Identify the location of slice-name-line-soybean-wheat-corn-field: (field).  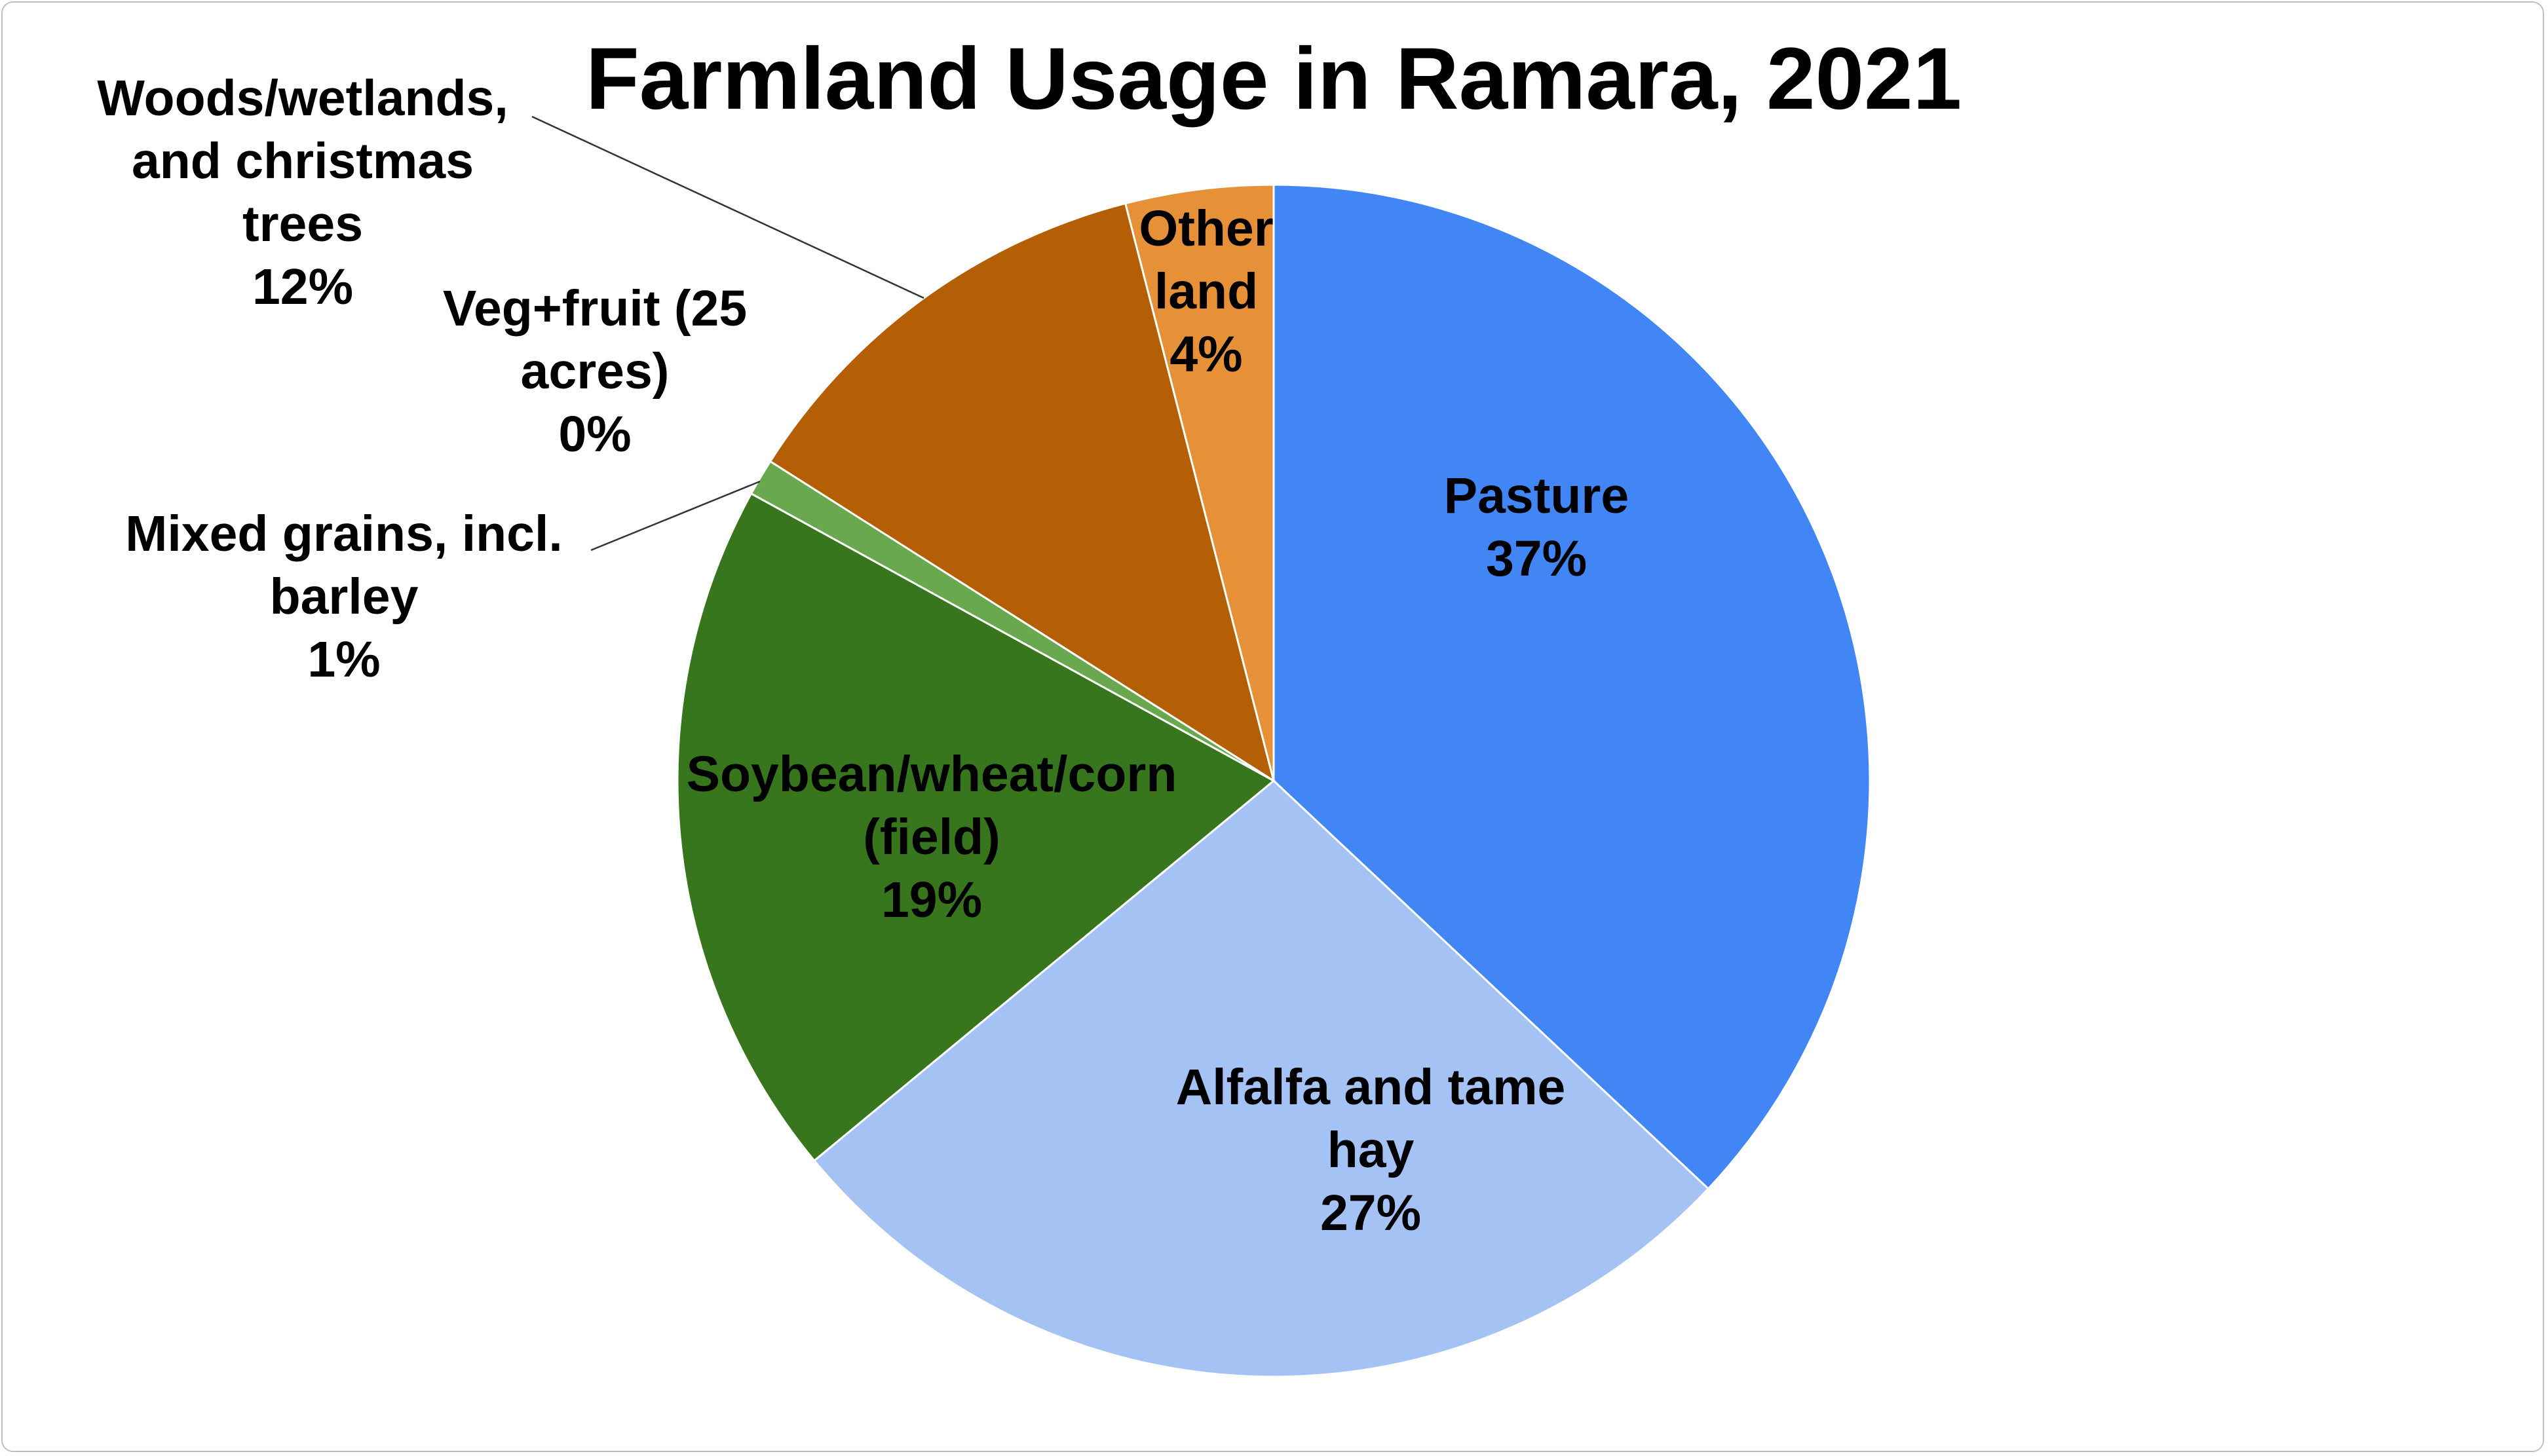
(931, 837).